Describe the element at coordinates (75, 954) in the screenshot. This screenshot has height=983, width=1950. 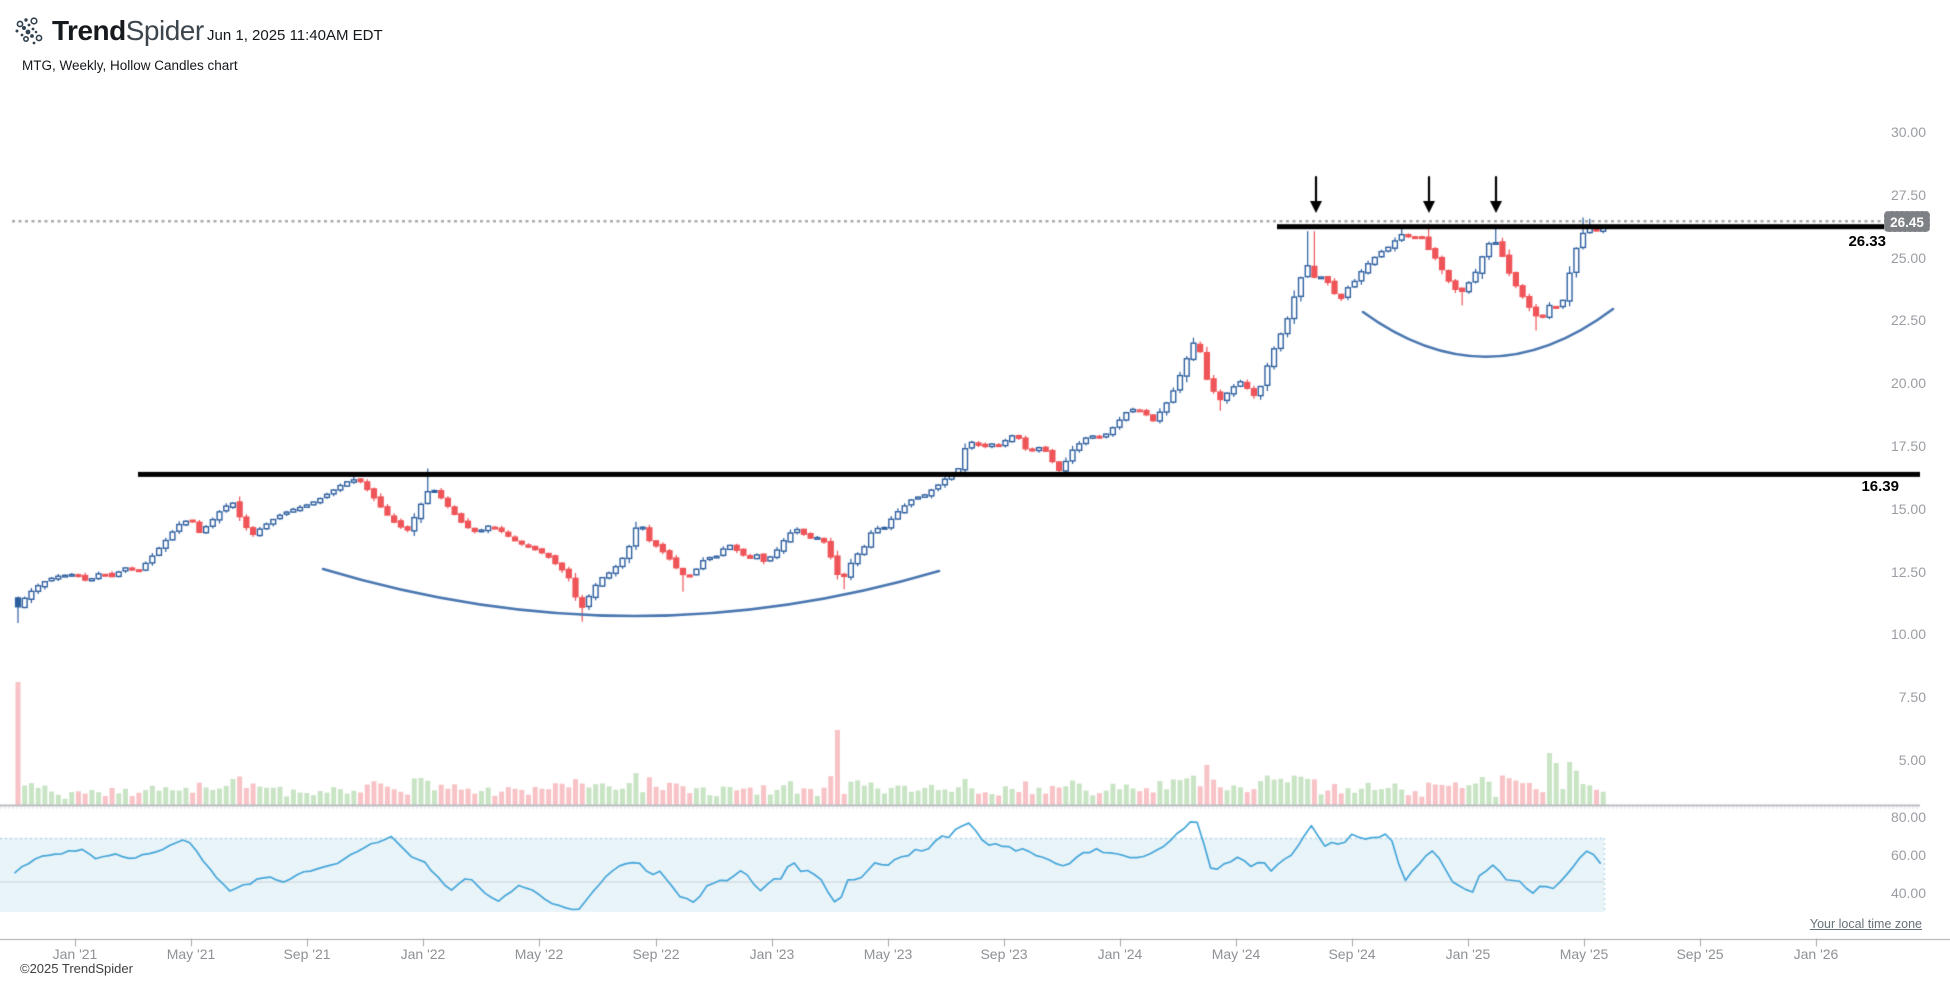
I see `date-tick-label: Jan '21` at that location.